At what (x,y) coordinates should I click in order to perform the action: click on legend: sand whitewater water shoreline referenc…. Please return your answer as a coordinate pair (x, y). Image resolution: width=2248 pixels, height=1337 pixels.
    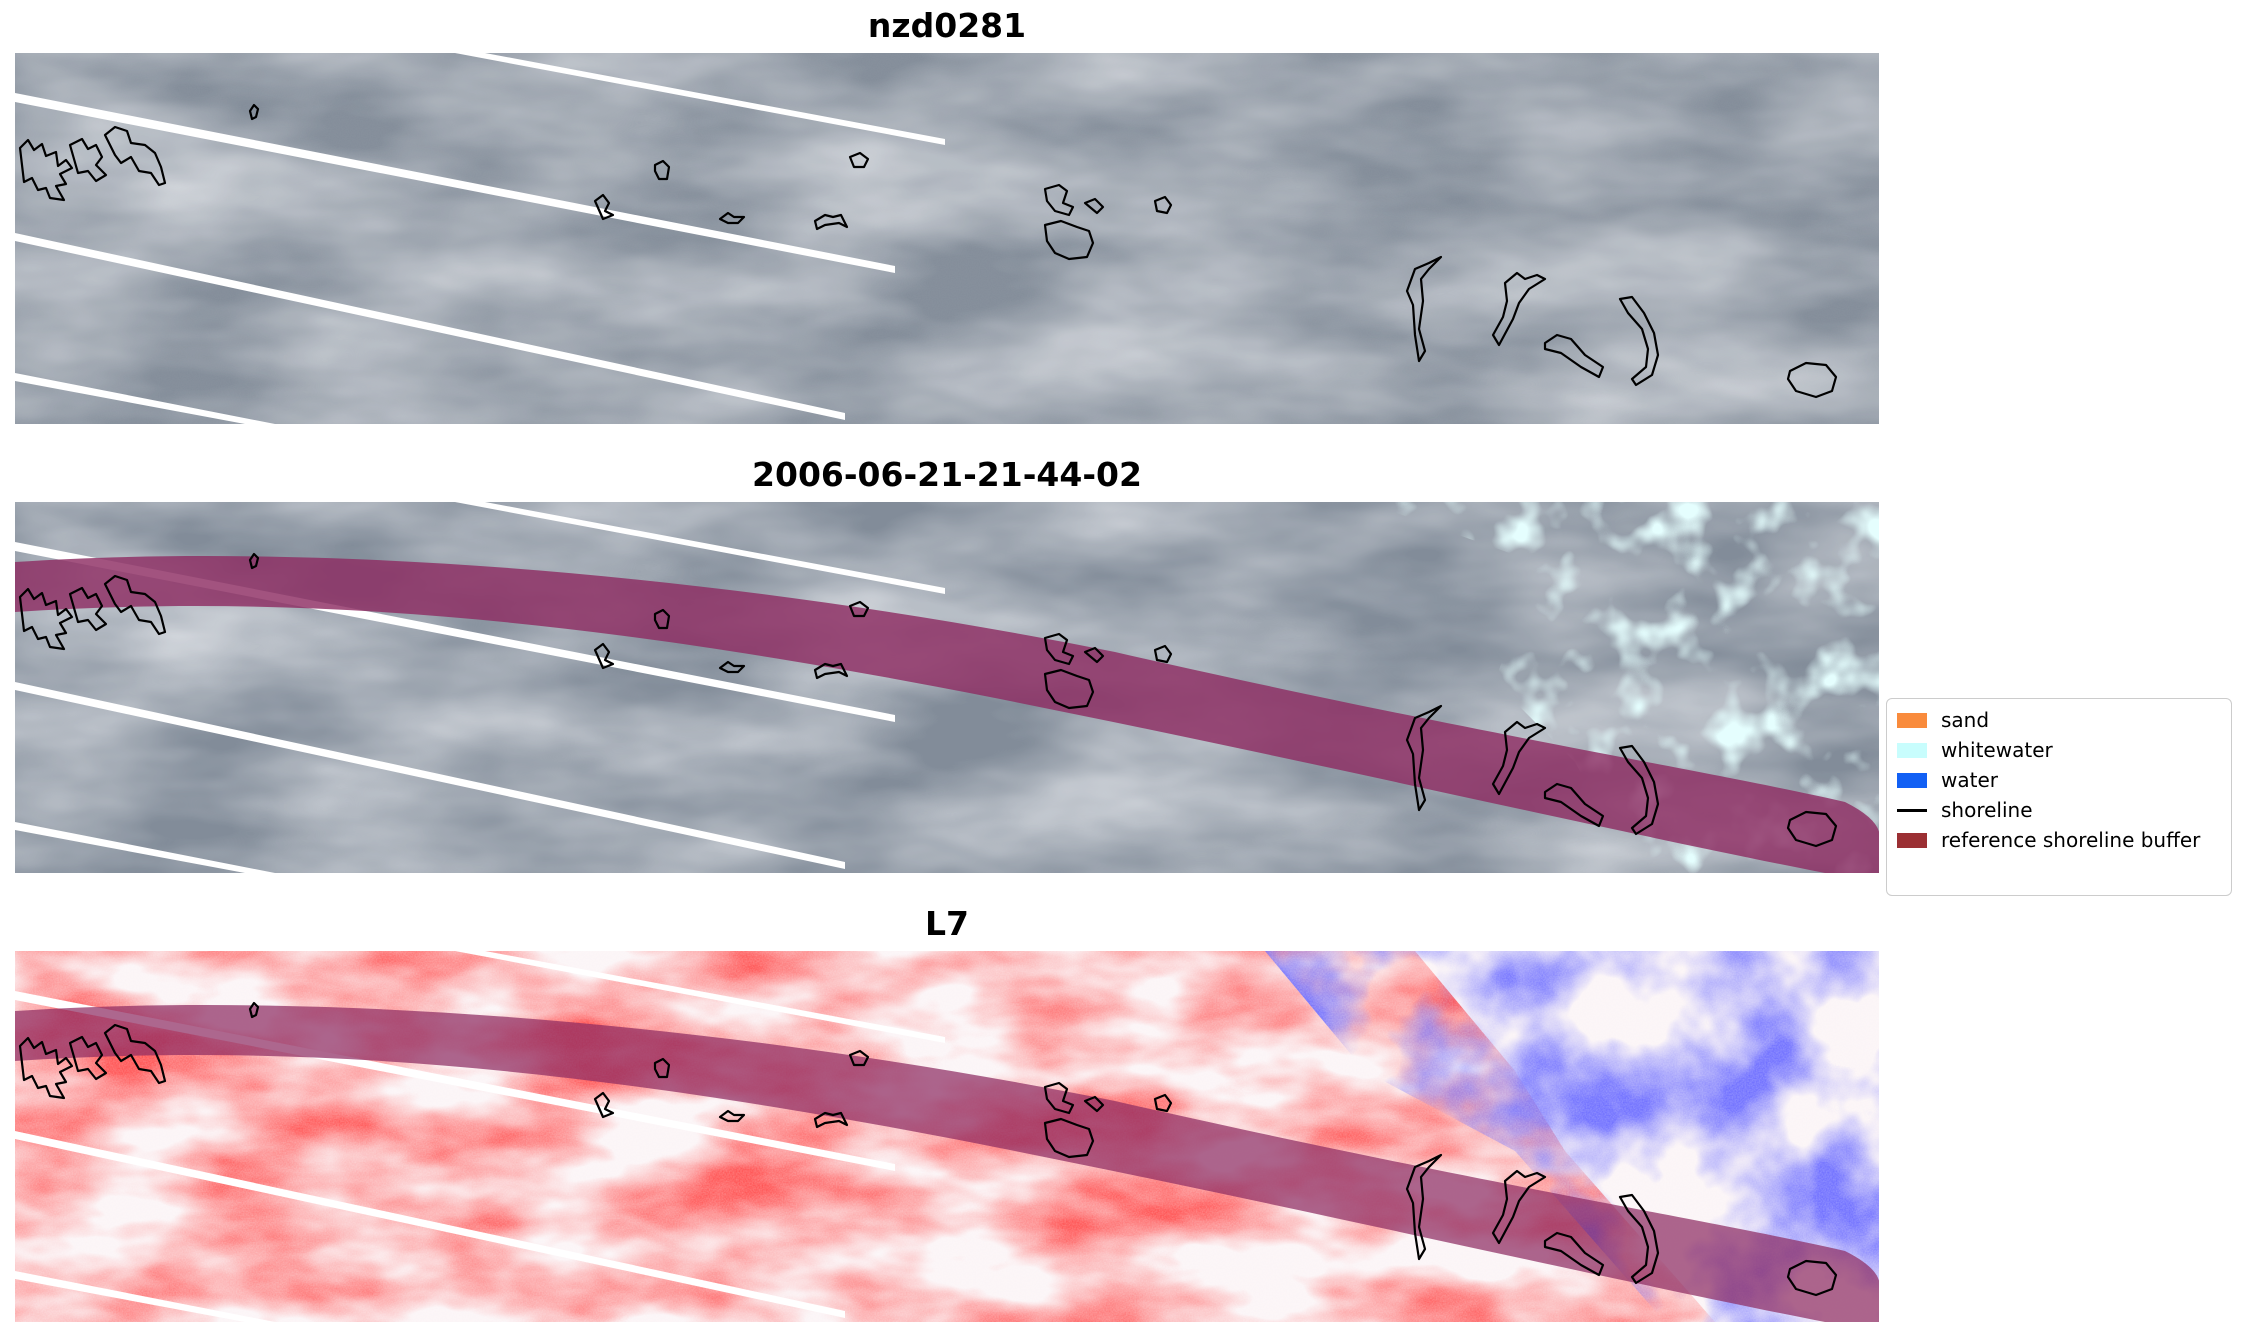
    Looking at the image, I should click on (2059, 797).